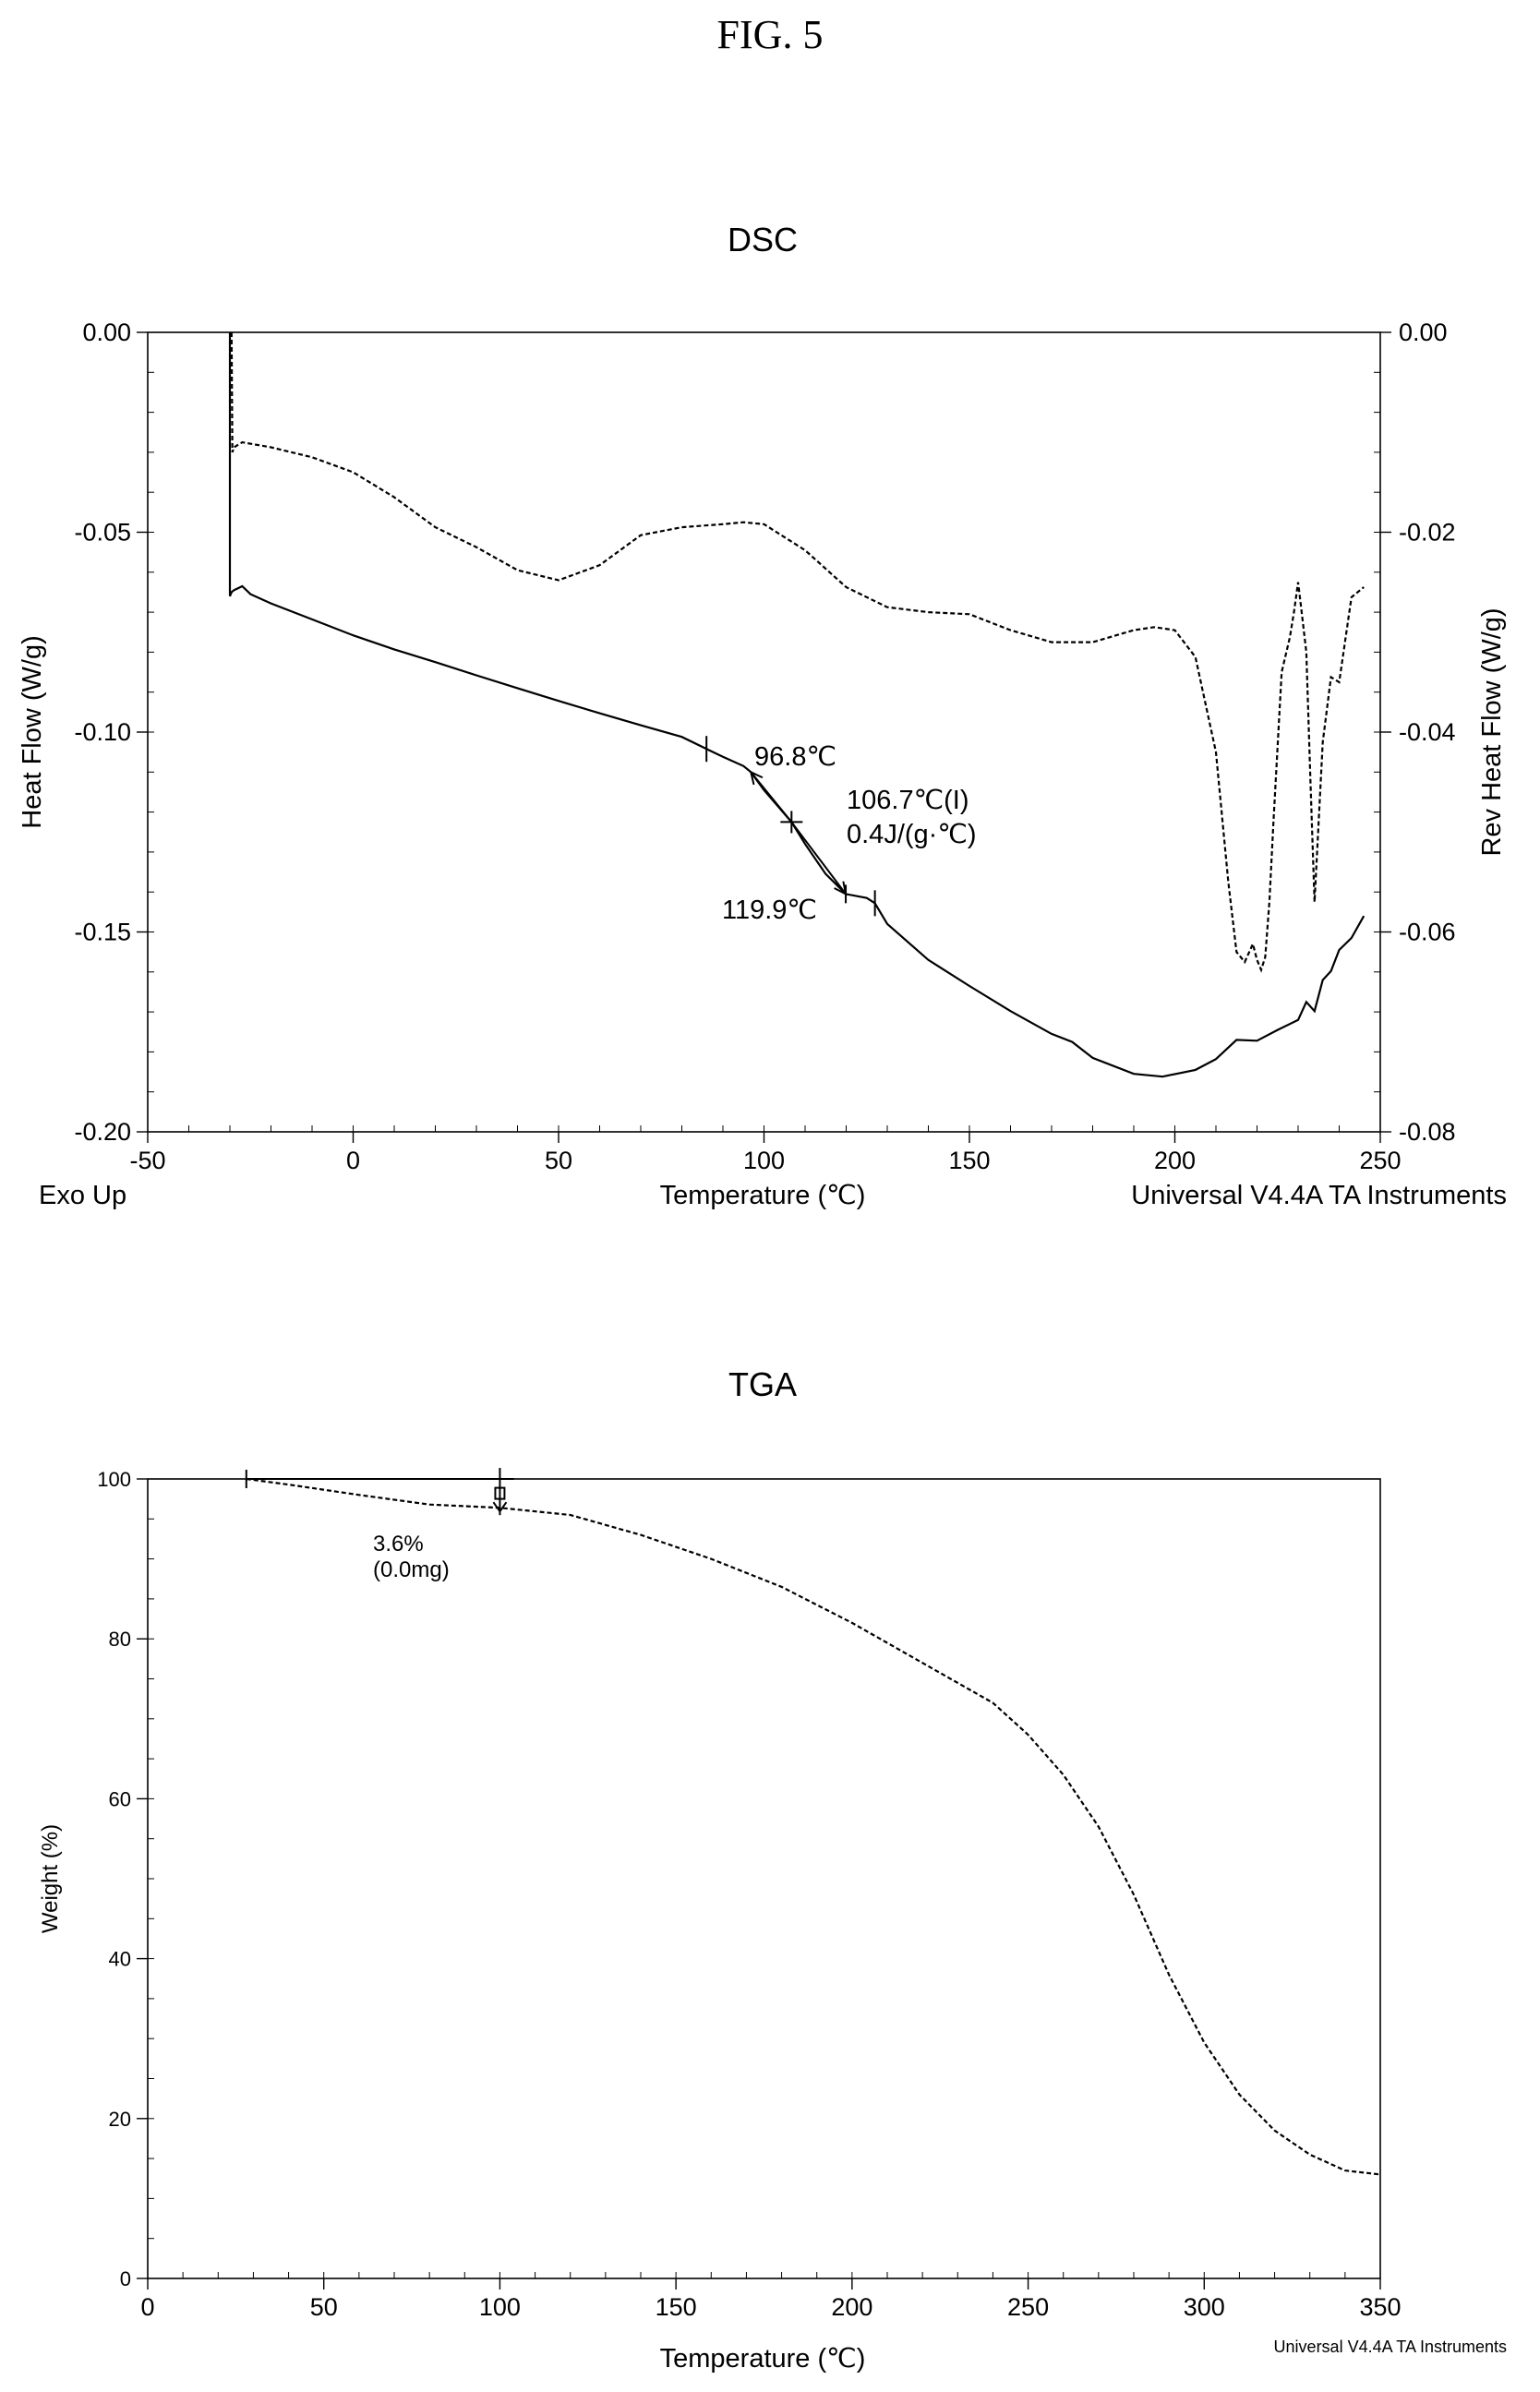  Describe the element at coordinates (147, 1160) in the screenshot. I see `dsc-x-tick-label: -50` at that location.